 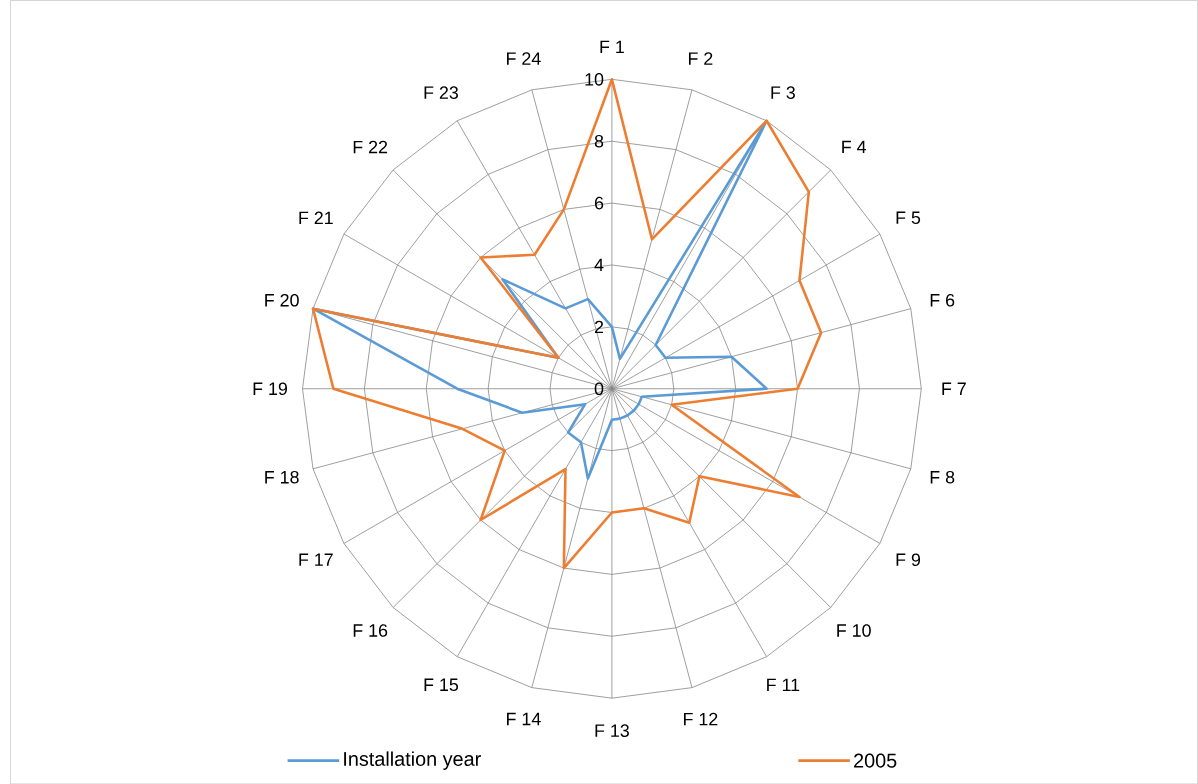 I want to click on spoke-label: F 11, so click(x=783, y=684).